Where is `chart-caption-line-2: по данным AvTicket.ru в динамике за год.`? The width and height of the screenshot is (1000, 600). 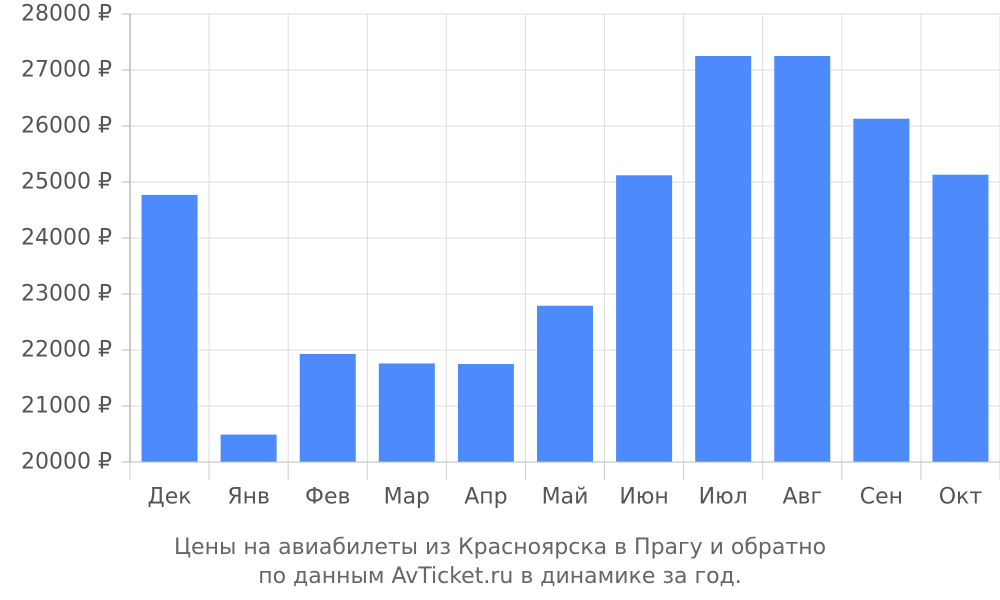
chart-caption-line-2: по данным AvTicket.ru в динамике за год. is located at coordinates (500, 576).